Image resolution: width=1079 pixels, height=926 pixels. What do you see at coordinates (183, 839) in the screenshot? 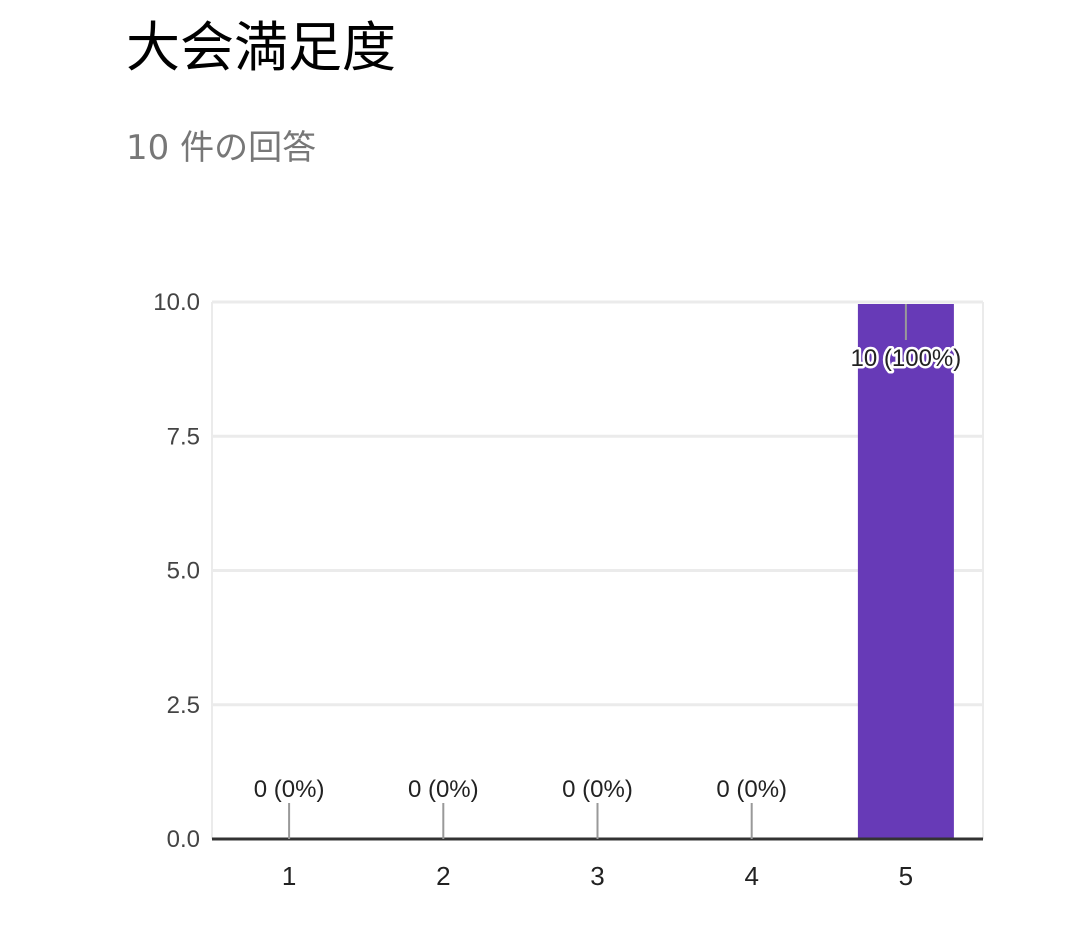
I see `y-tick-label: 0.0` at bounding box center [183, 839].